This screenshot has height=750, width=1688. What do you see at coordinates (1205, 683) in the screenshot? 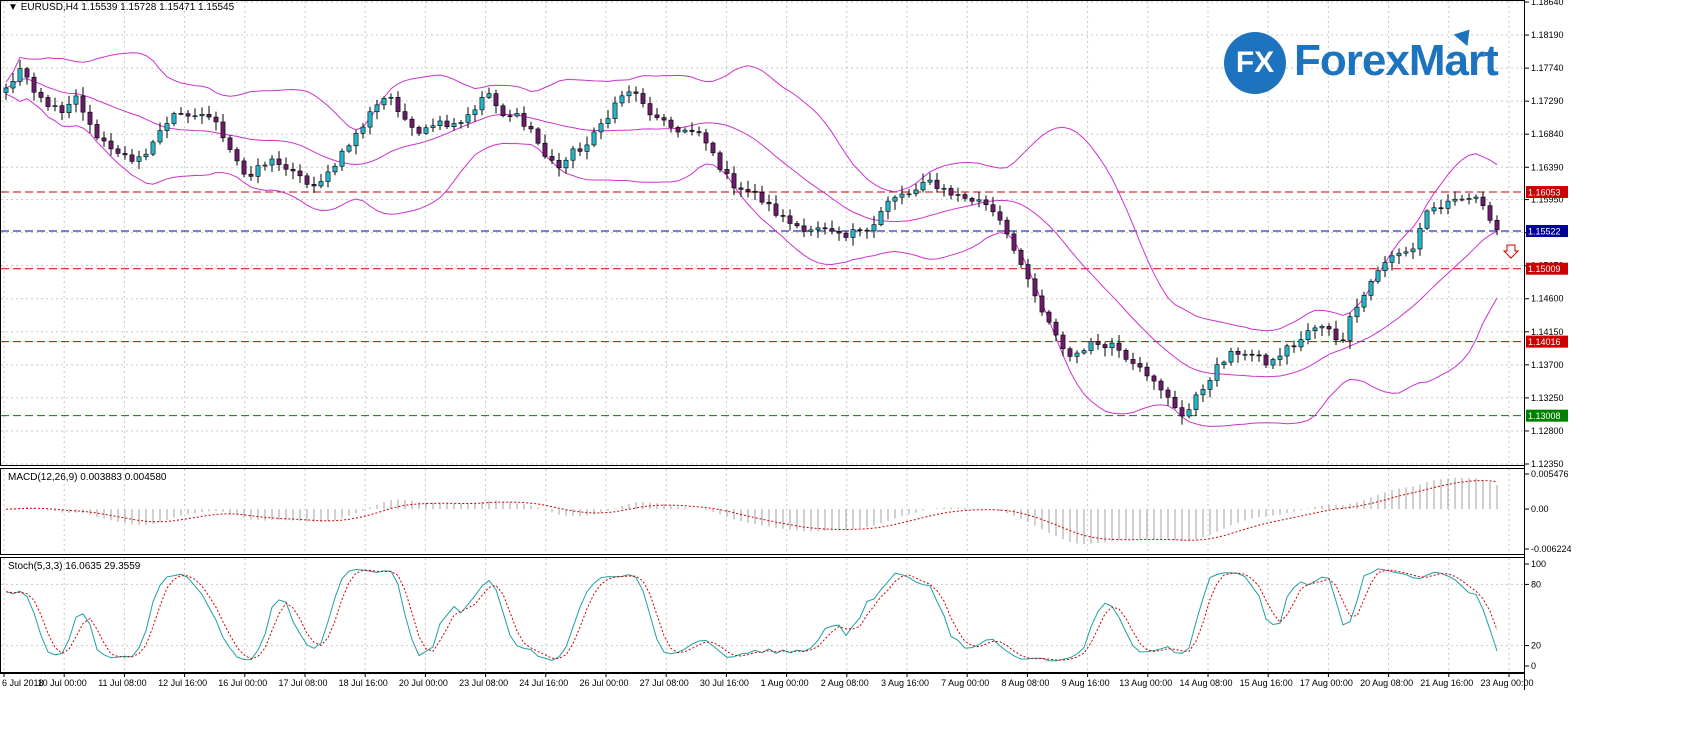
I see `time-label: 14 Aug 08:00` at bounding box center [1205, 683].